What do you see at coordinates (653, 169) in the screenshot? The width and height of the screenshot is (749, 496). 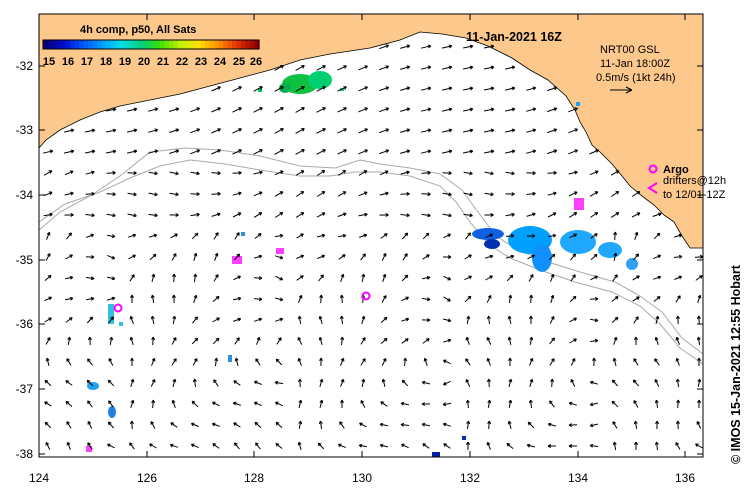 I see `argo-symbol-icon` at bounding box center [653, 169].